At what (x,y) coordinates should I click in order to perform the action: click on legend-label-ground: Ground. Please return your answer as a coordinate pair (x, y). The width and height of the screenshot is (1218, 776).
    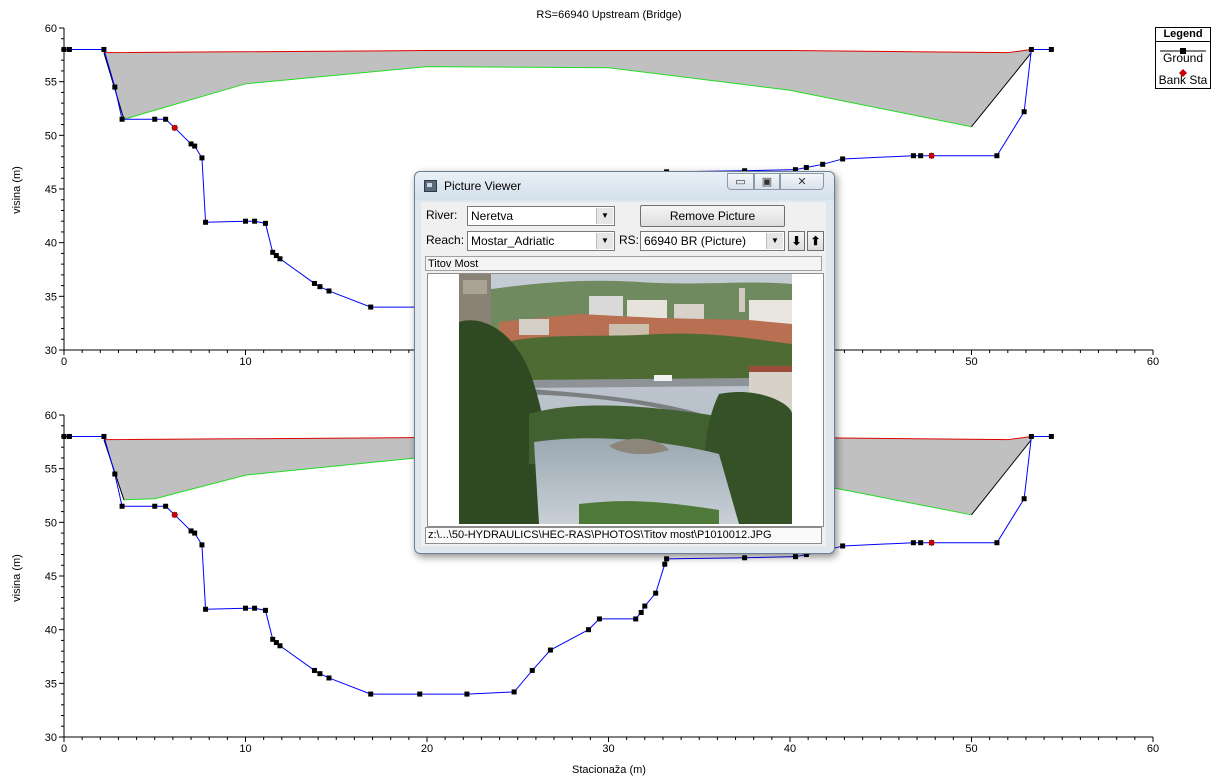
    Looking at the image, I should click on (1183, 58).